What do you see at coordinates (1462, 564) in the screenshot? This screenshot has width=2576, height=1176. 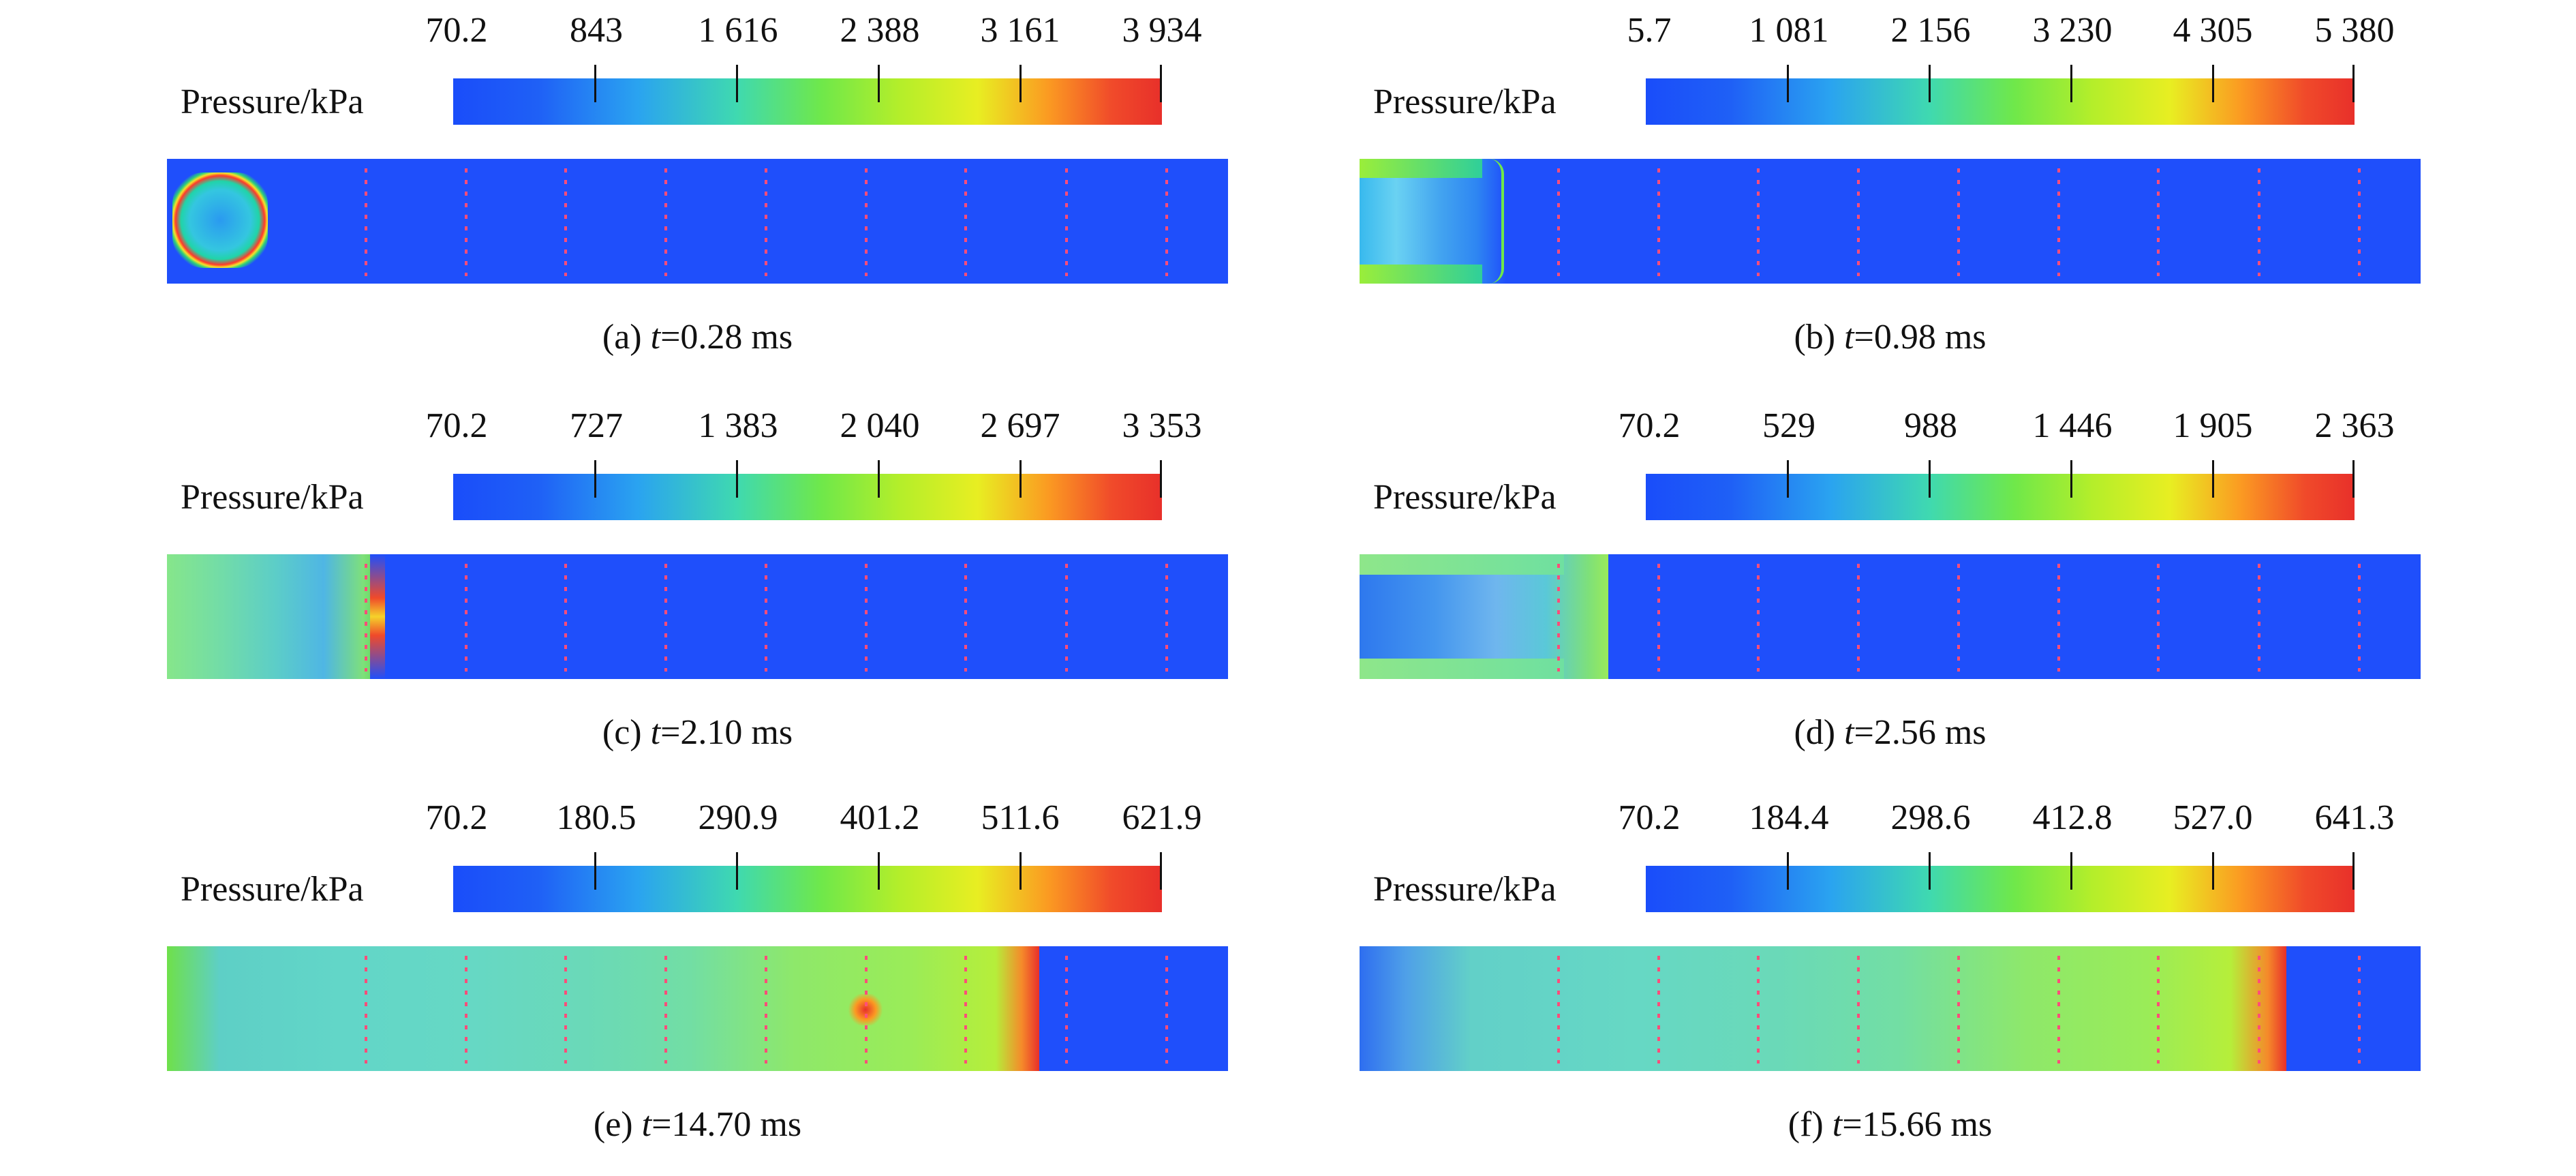 I see `wall-reflection-top` at bounding box center [1462, 564].